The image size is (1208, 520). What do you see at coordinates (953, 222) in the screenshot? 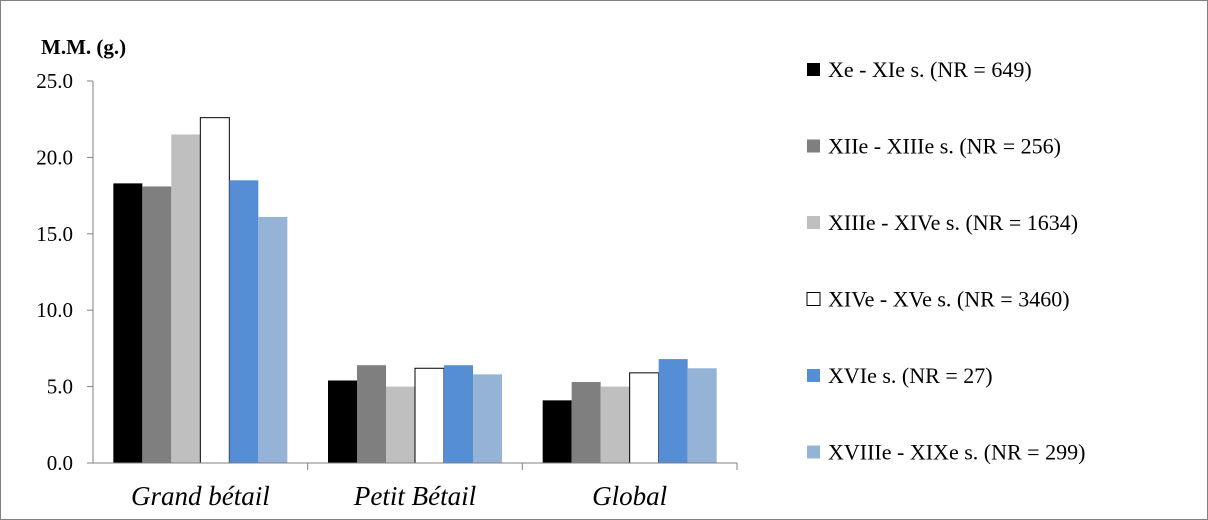
I see `legend-entry: XIIIe - XIVe s. (NR = 1634)` at bounding box center [953, 222].